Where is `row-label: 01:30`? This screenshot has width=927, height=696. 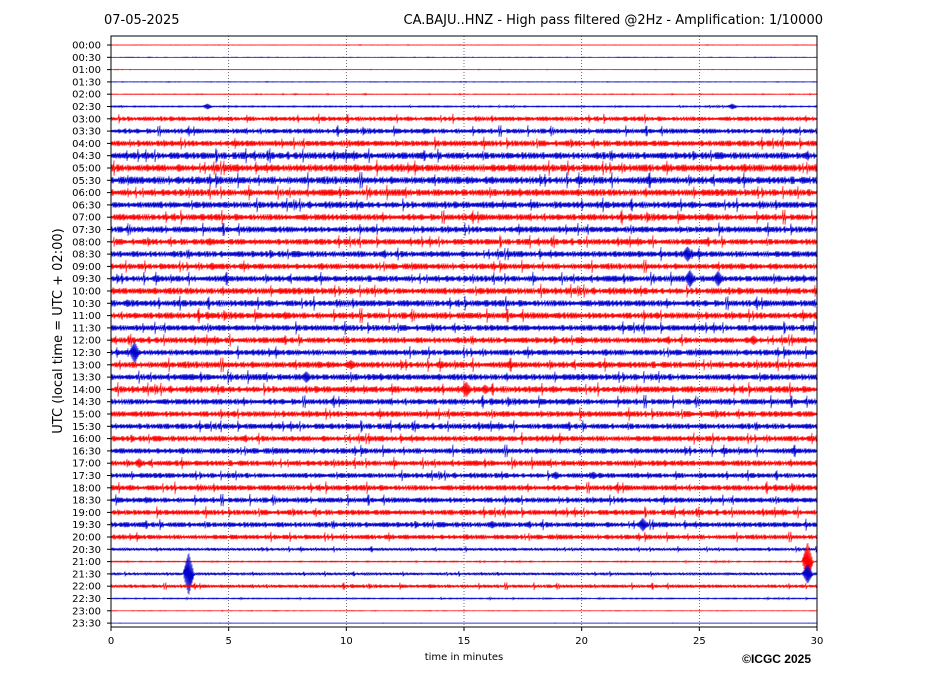
row-label: 01:30 is located at coordinates (86, 82).